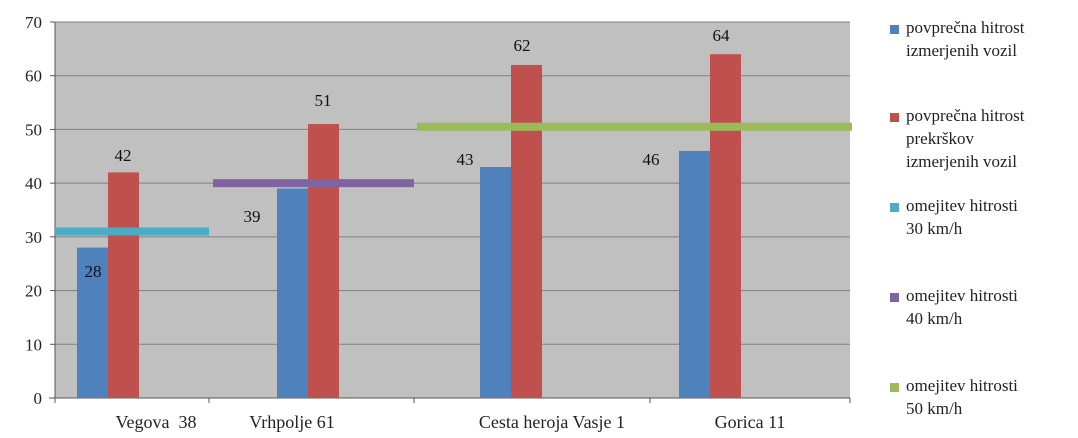  I want to click on data-label: 62, so click(522, 45).